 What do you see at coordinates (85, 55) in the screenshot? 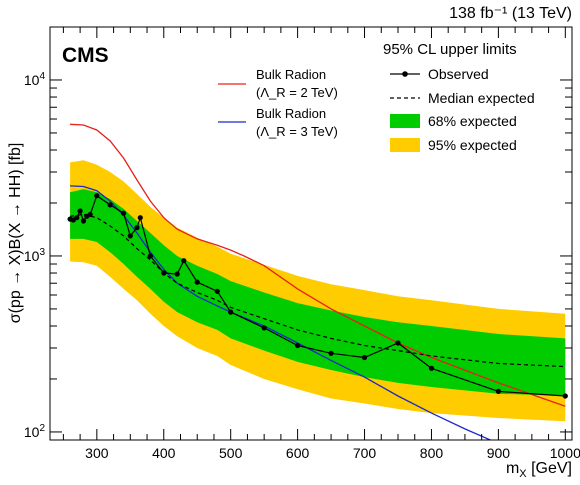
I see `cms-label: CMS` at bounding box center [85, 55].